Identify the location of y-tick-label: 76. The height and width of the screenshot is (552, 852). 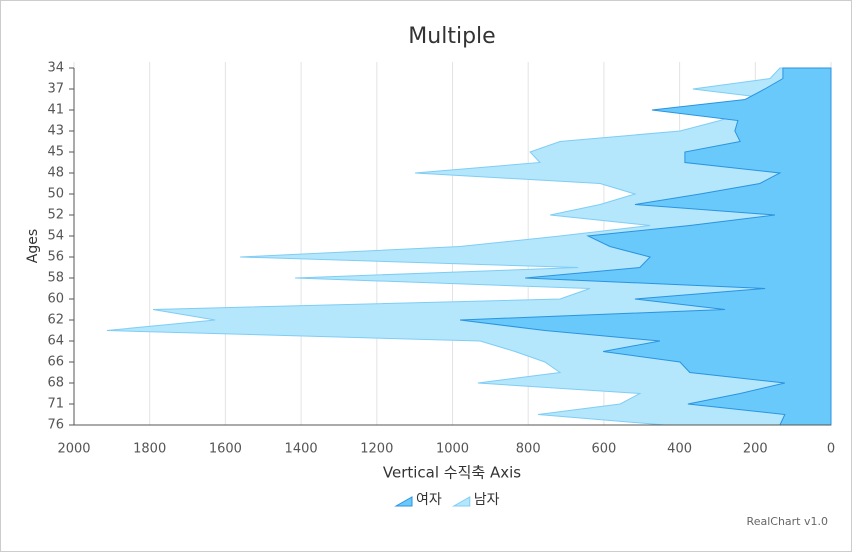
(55, 425).